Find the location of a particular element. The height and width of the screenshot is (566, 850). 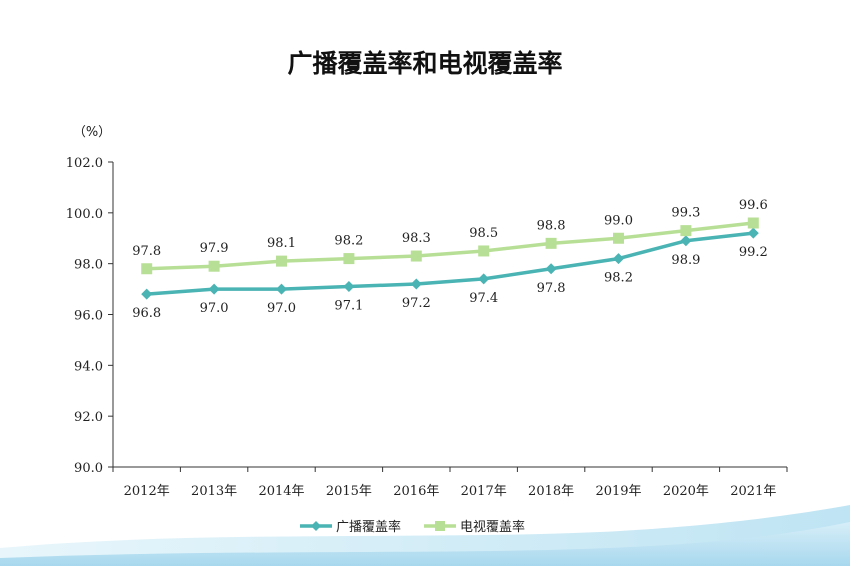

legend-label: 广播覆盖率 is located at coordinates (368, 527).